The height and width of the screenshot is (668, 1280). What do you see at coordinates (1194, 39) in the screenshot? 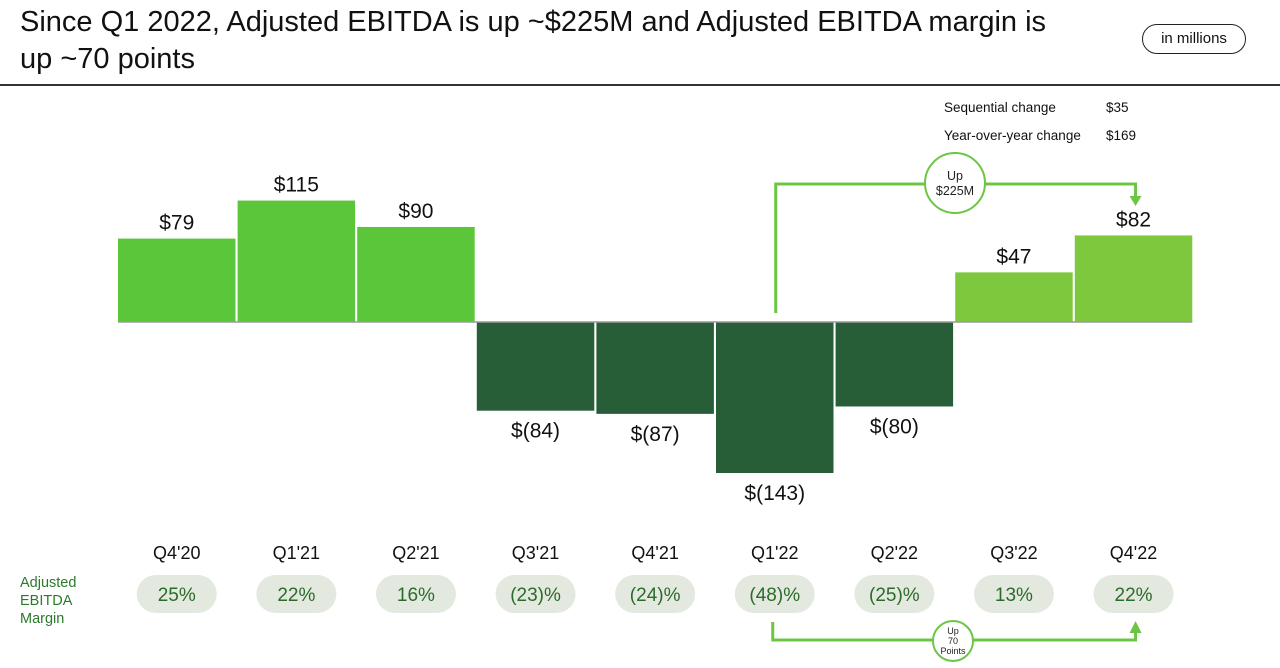
I see `units-badge: in millions` at bounding box center [1194, 39].